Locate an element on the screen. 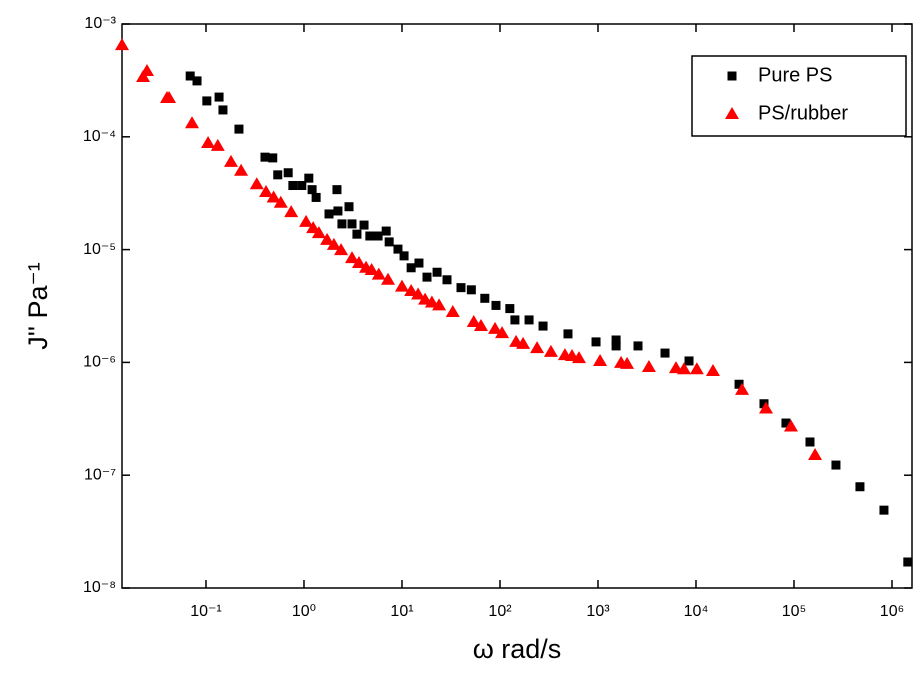 This screenshot has height=677, width=915. y-tick-label: 10⁻⁵ is located at coordinates (99, 249).